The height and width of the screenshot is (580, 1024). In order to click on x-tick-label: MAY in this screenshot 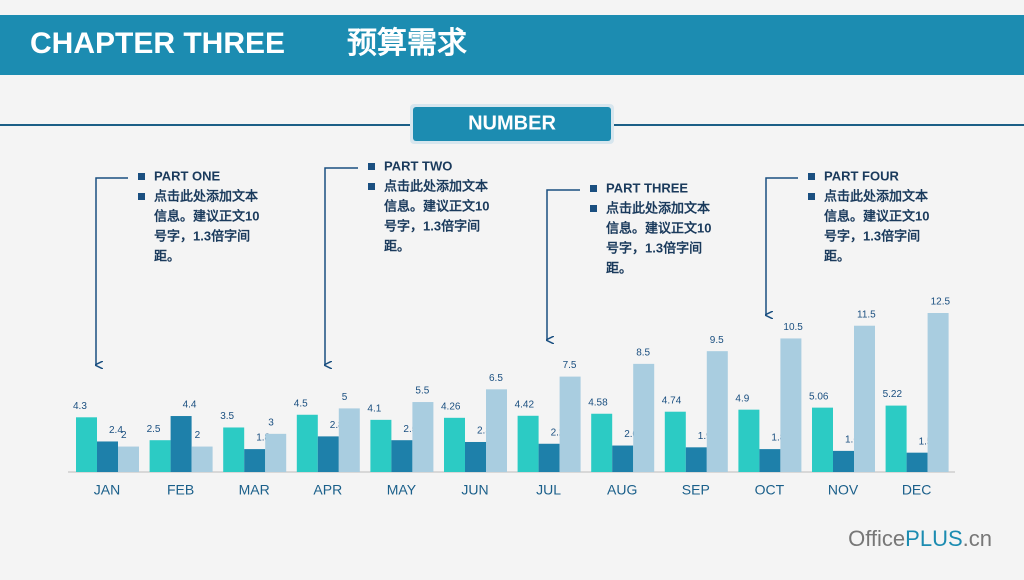, I will do `click(402, 490)`.